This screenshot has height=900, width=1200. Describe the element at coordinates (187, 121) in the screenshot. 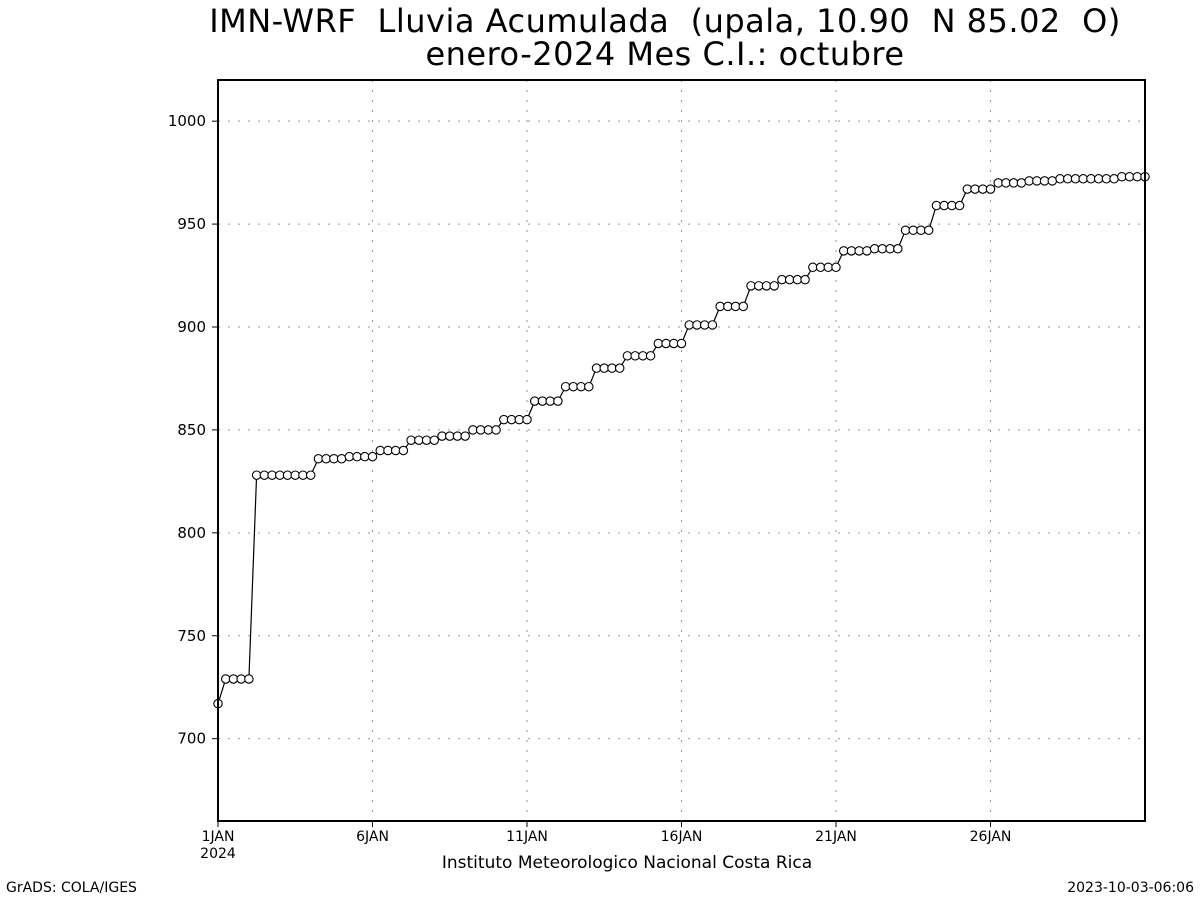

I see `y-tick-label: 1000` at that location.